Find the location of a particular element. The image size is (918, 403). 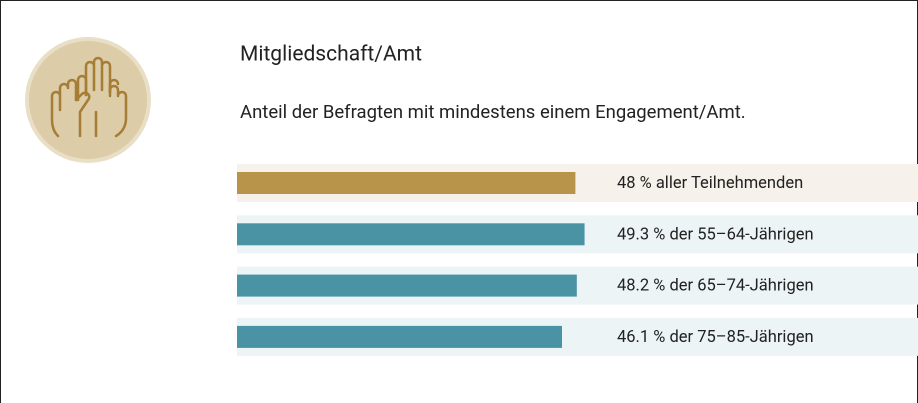

value-label: 46.1 % is located at coordinates (641, 337).